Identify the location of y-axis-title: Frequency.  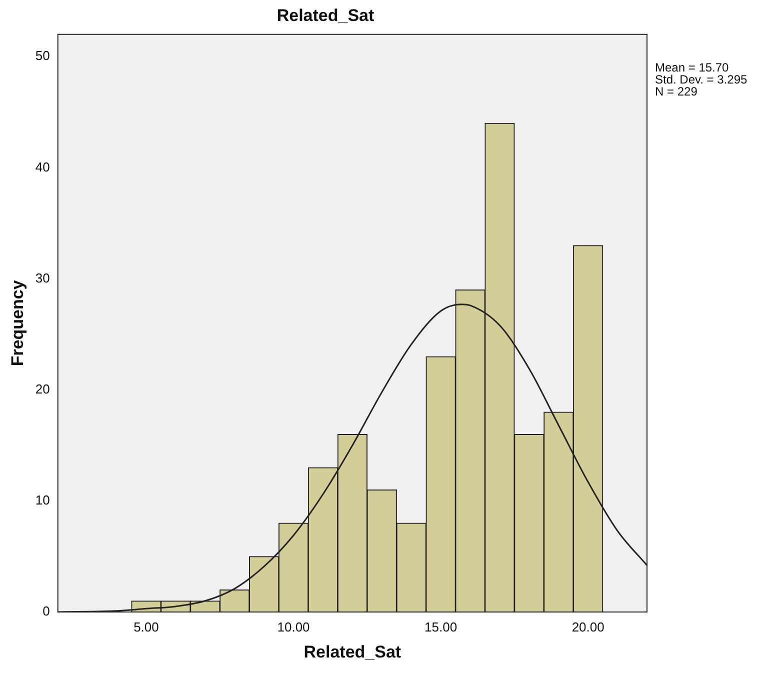
(17, 323).